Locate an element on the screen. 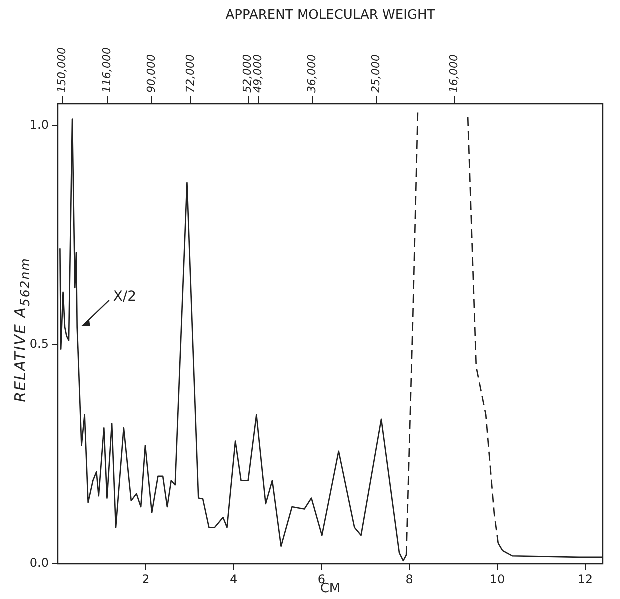  x2-tick-label: 36,000 is located at coordinates (311, 73).